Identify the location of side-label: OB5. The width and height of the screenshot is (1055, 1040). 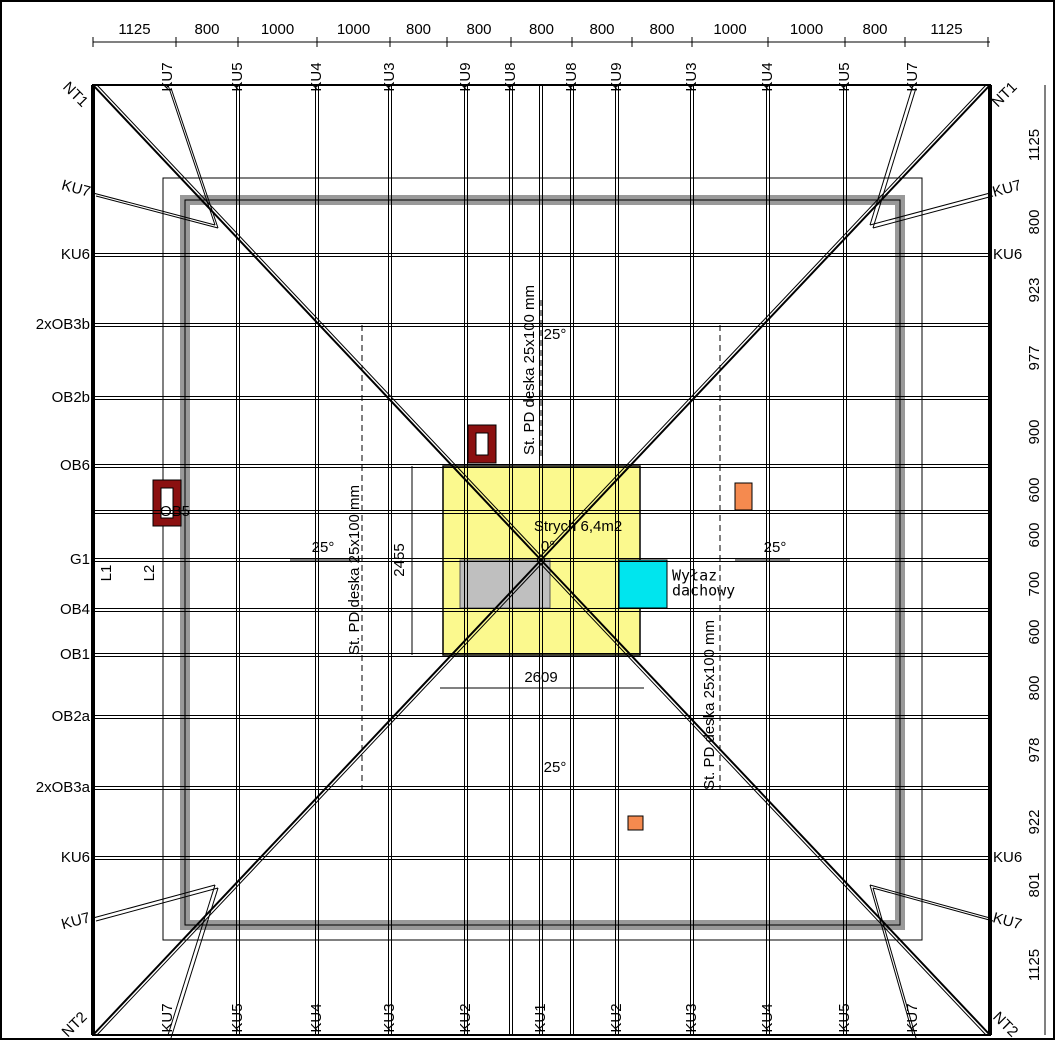
(175, 511).